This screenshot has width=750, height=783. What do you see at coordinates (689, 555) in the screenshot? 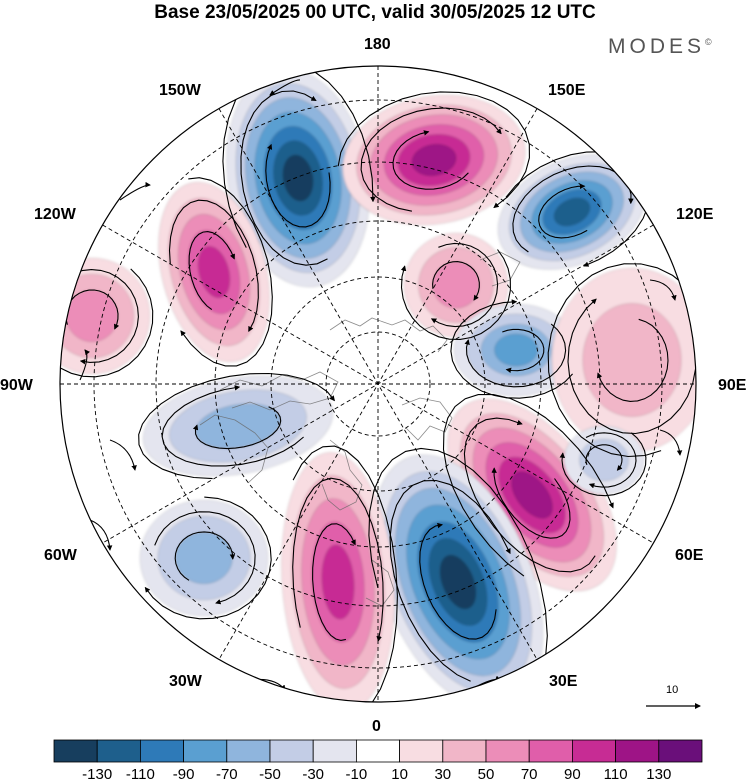
I see `lon-label-60e: 60E` at bounding box center [689, 555].